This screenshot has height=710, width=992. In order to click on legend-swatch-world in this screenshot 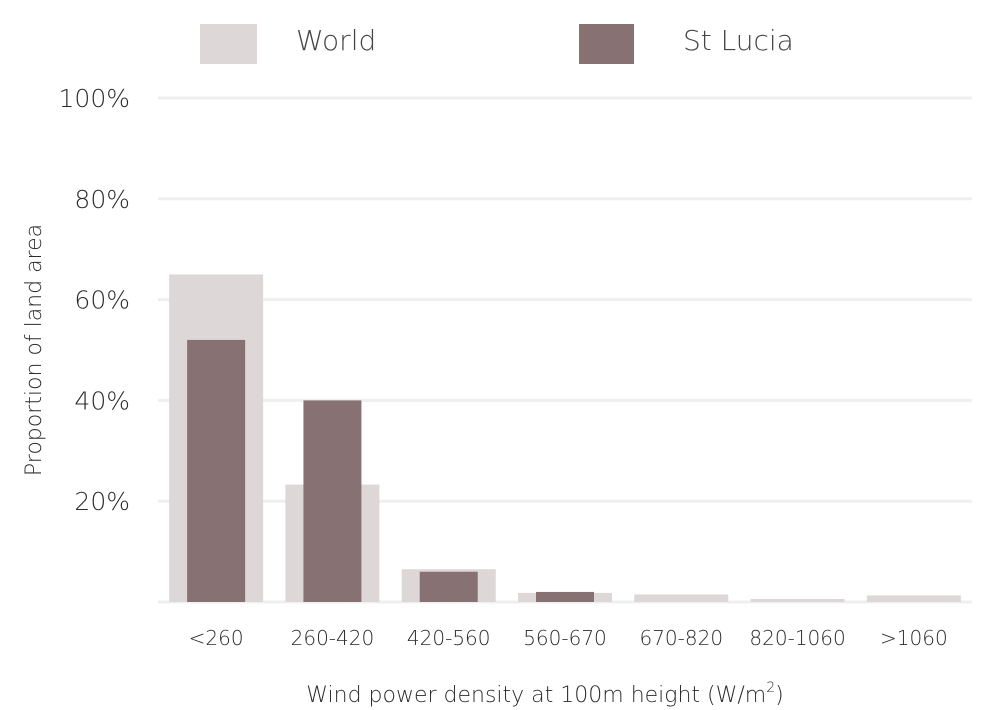, I will do `click(228, 44)`.